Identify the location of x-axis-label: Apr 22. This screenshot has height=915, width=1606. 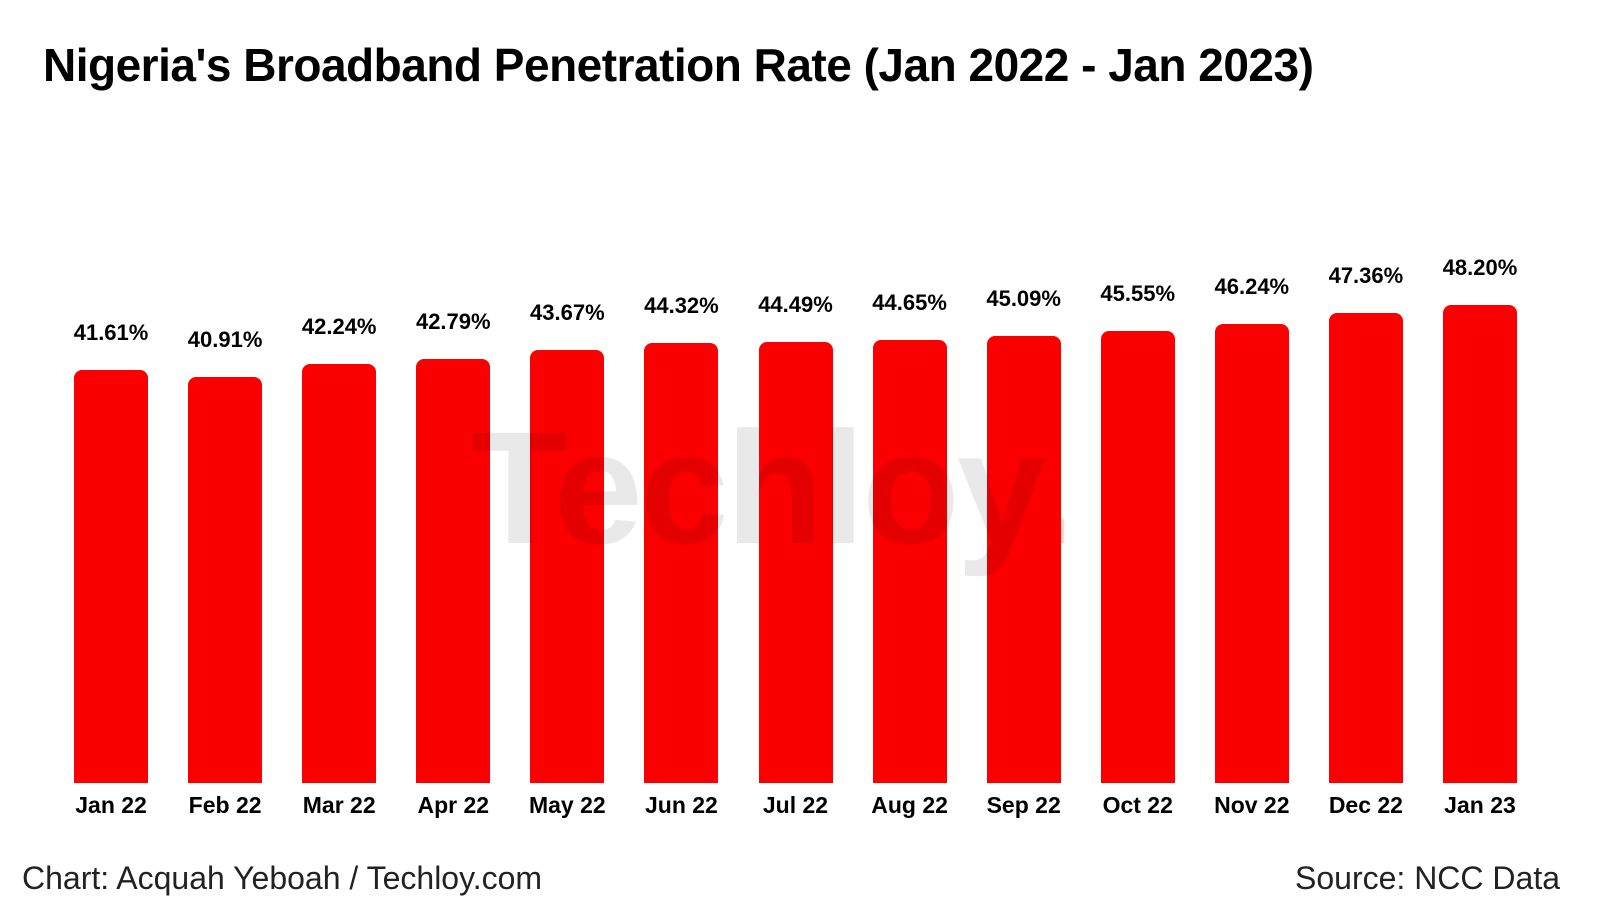
(453, 805).